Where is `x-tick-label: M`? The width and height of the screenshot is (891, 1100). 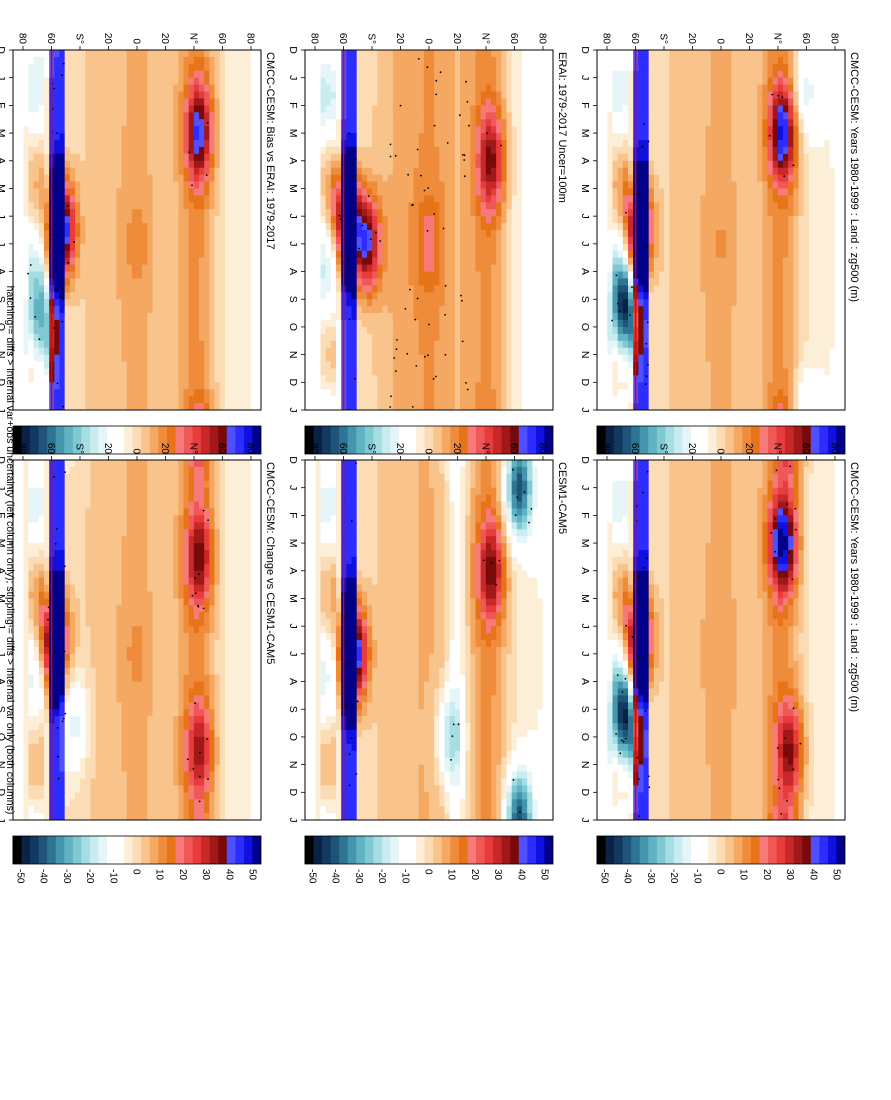 x-tick-label: M is located at coordinates (585, 188).